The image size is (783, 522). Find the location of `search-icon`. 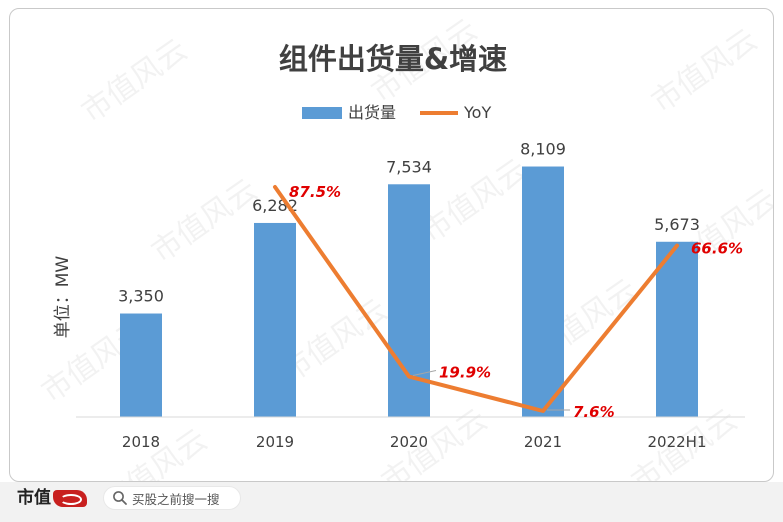

search-icon is located at coordinates (120, 498).